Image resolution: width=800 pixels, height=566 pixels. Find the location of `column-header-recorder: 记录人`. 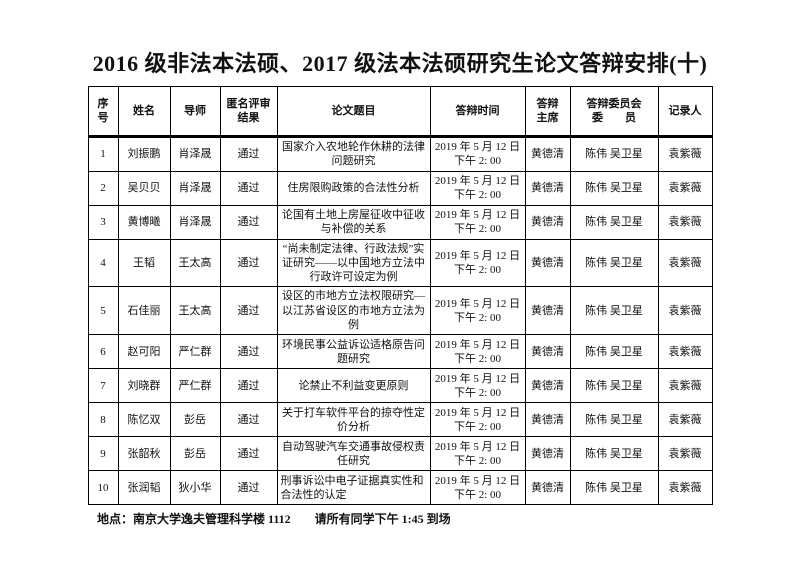

column-header-recorder: 记录人 is located at coordinates (685, 112).